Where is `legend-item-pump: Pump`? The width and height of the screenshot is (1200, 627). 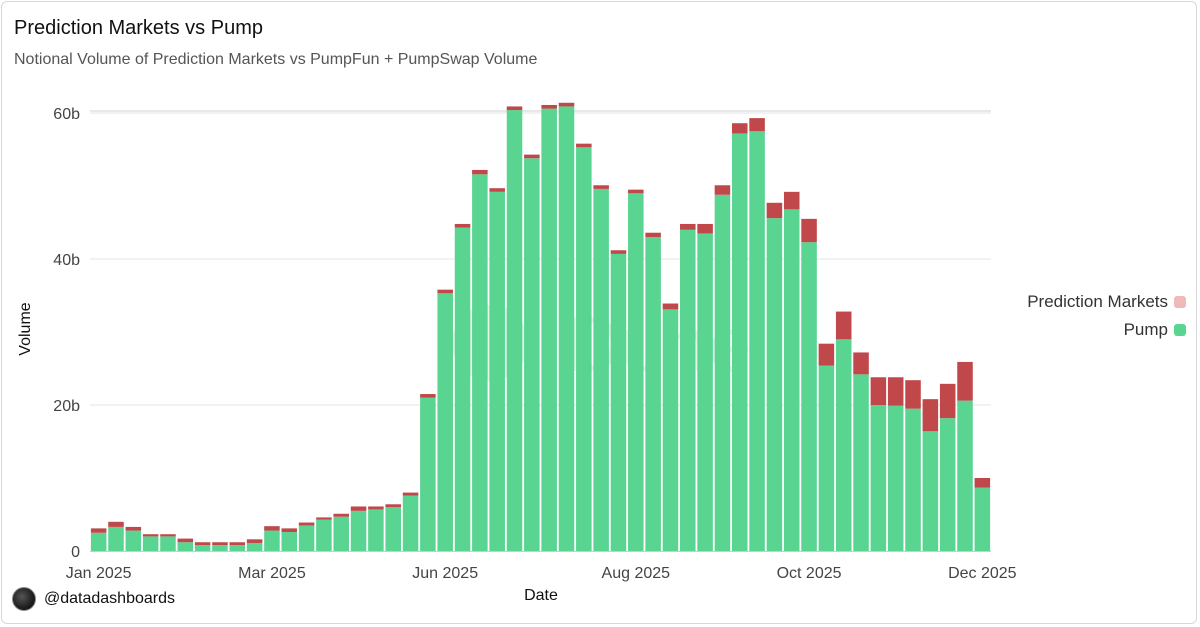 legend-item-pump: Pump is located at coordinates (1106, 330).